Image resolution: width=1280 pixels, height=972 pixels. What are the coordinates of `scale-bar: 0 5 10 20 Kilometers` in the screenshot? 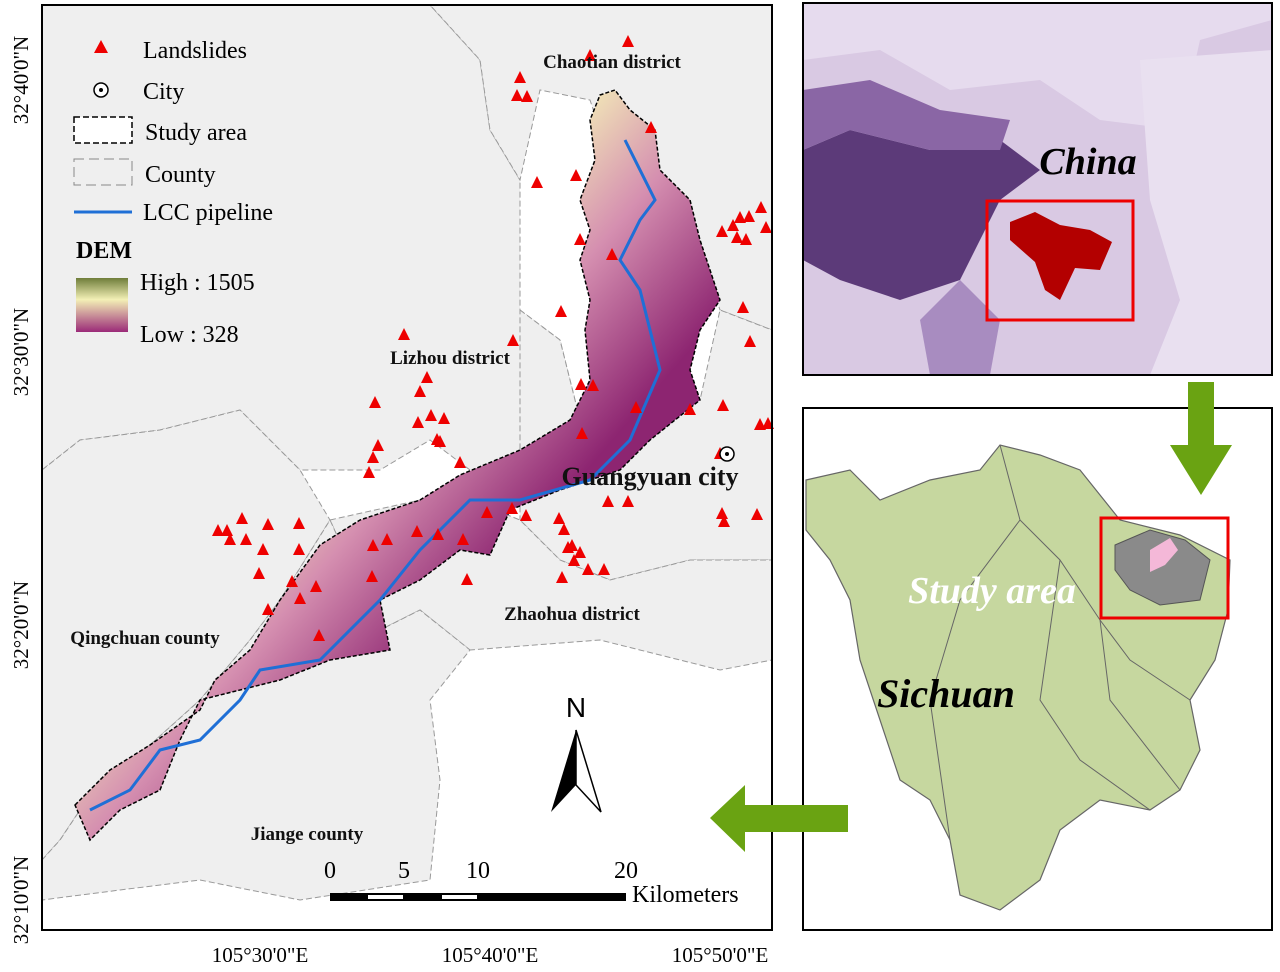 It's located at (531, 883).